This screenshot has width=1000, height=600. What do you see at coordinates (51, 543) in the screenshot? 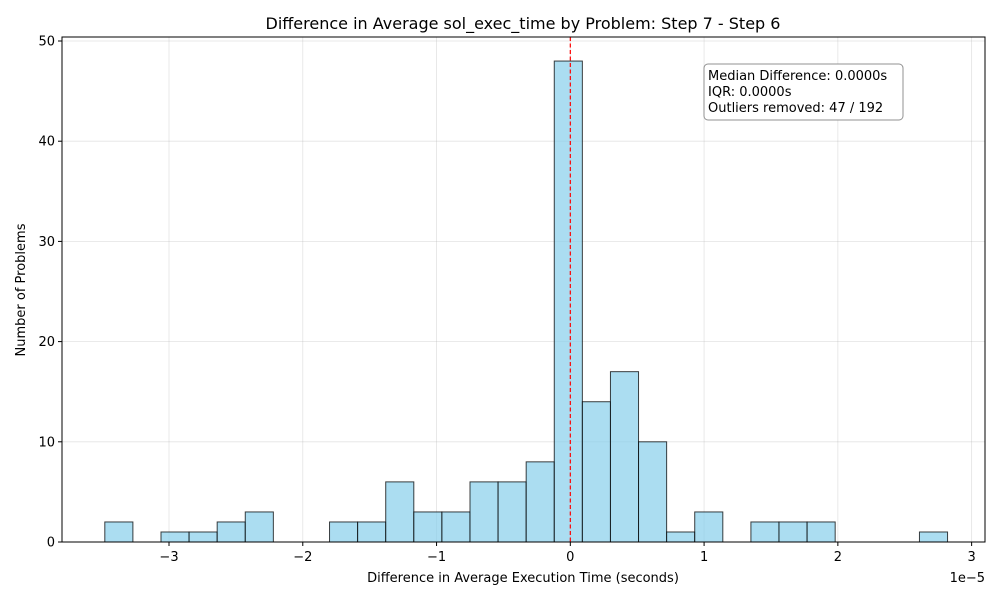
I see `y-tick-label: 0` at bounding box center [51, 543].